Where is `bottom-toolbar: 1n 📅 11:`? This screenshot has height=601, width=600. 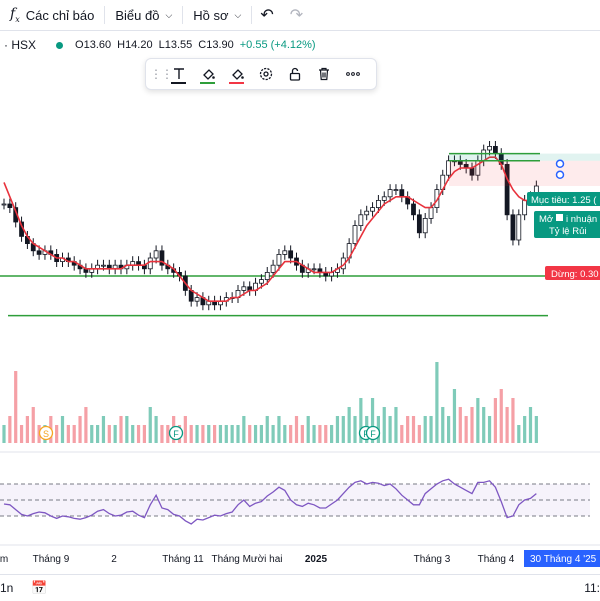
bottom-toolbar: 1n 📅 11: is located at coordinates (300, 587).